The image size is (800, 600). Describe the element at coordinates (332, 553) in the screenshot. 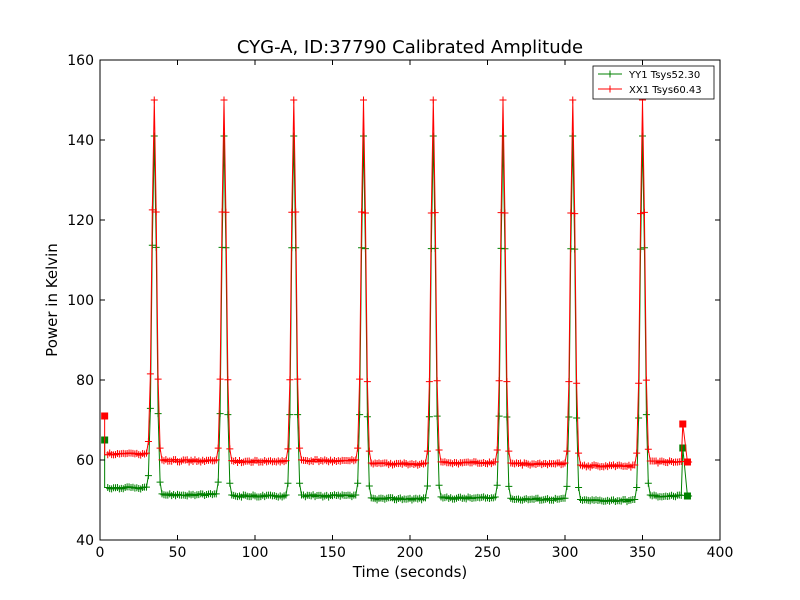

I see `x-tick-label: 150` at that location.